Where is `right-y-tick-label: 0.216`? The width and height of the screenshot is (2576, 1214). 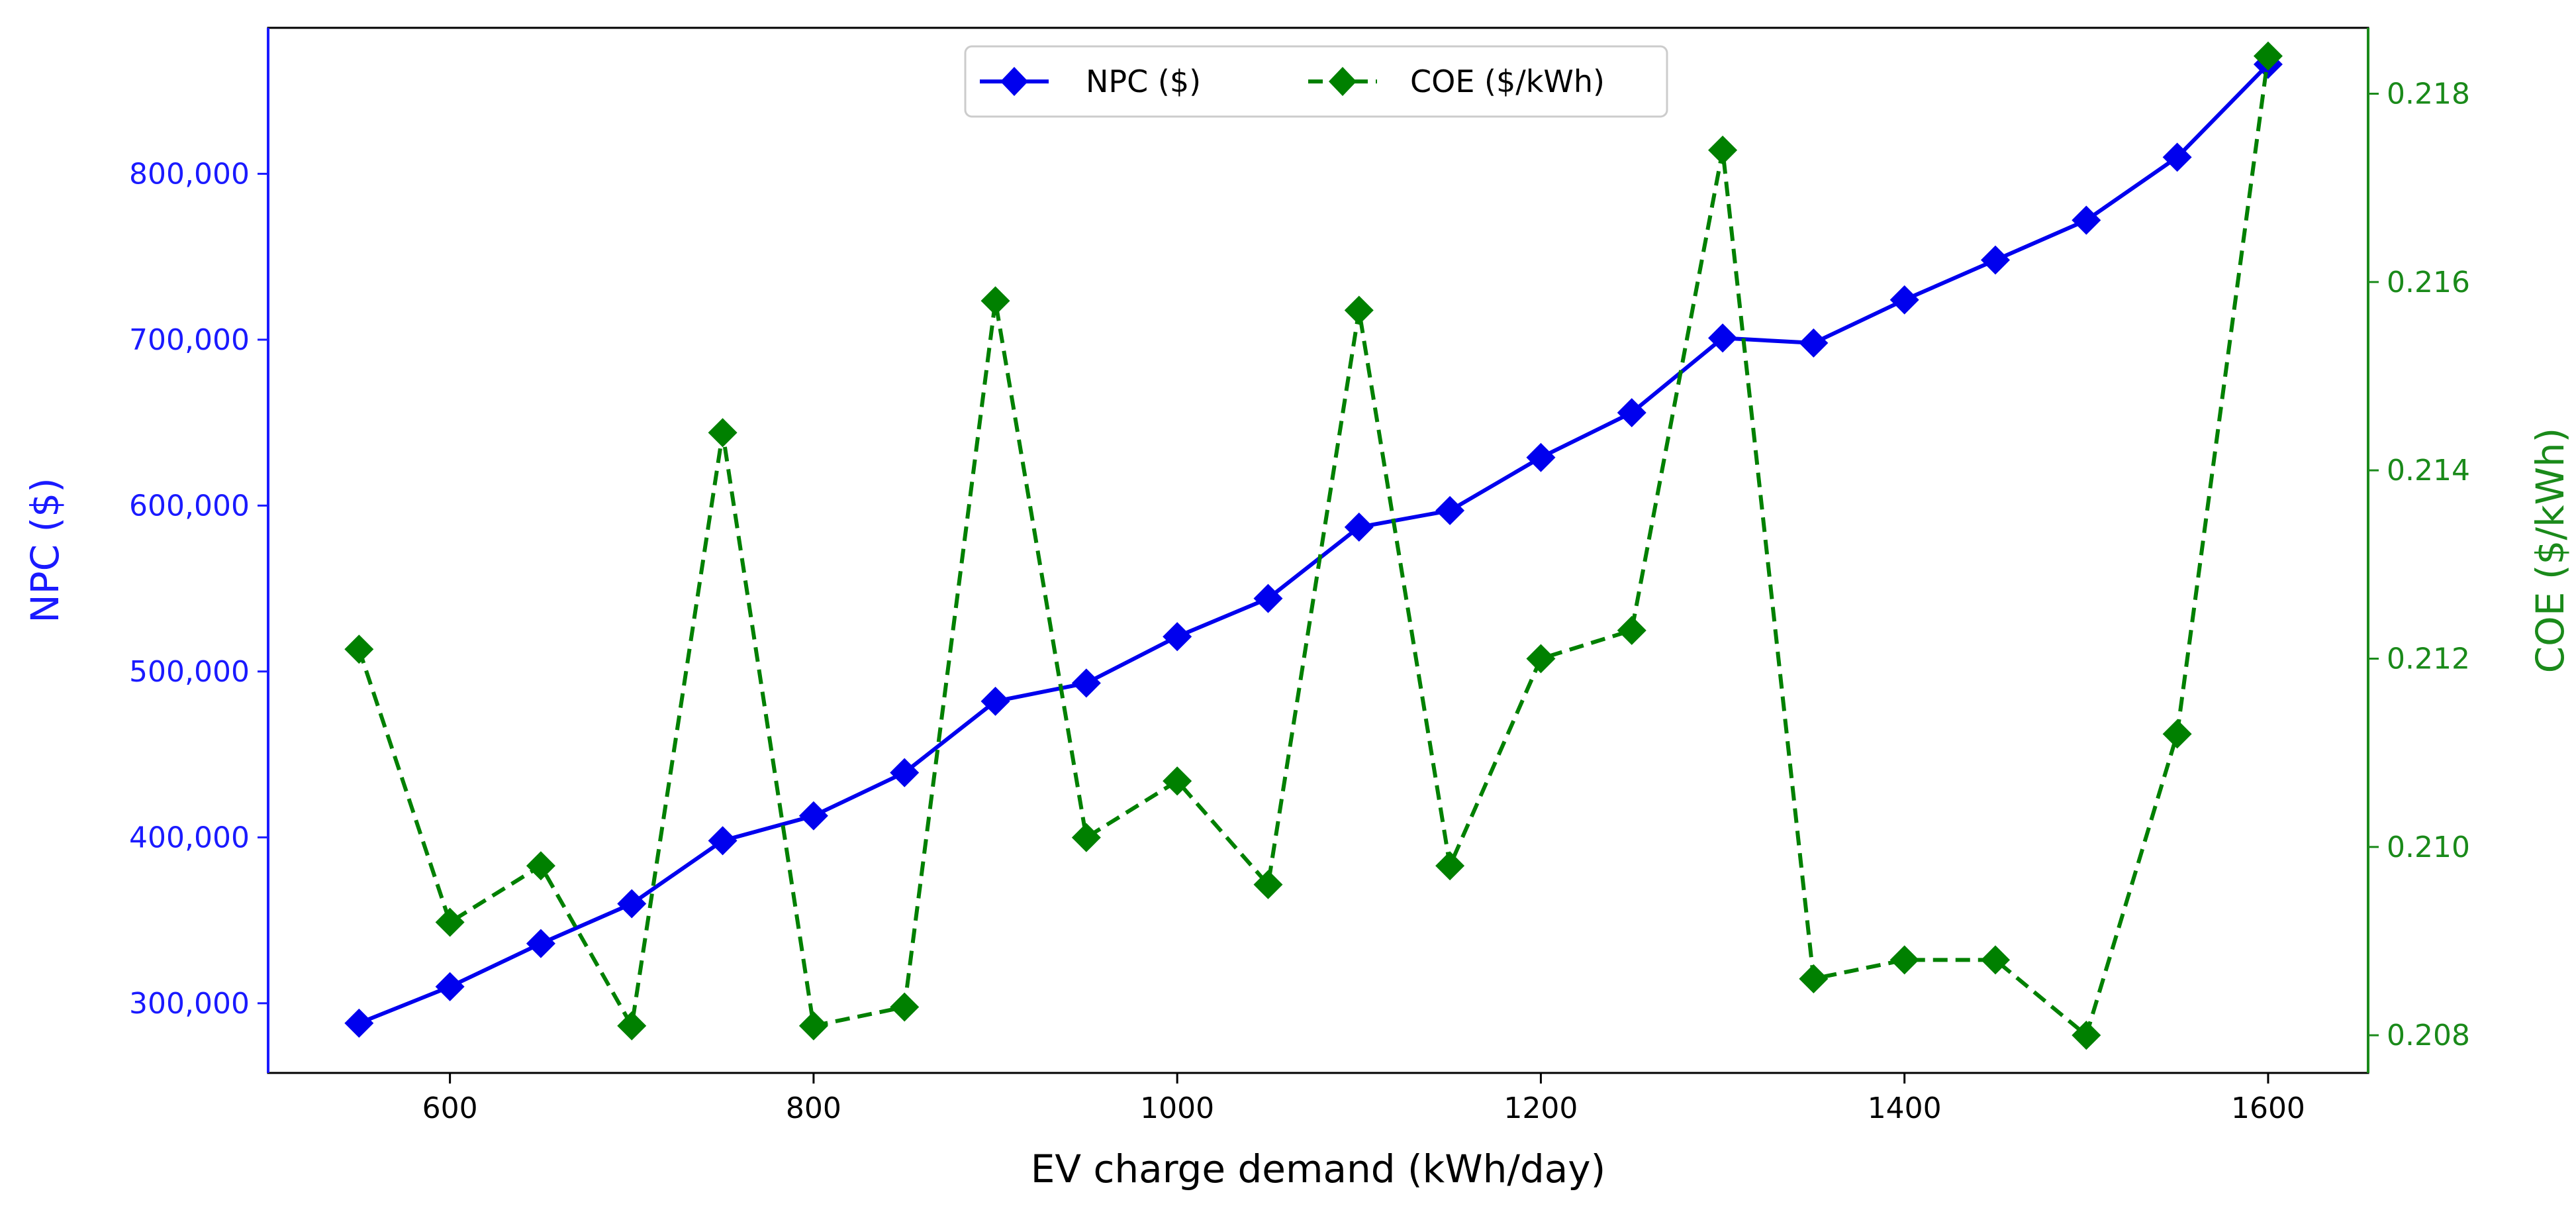 right-y-tick-label: 0.216 is located at coordinates (2428, 282).